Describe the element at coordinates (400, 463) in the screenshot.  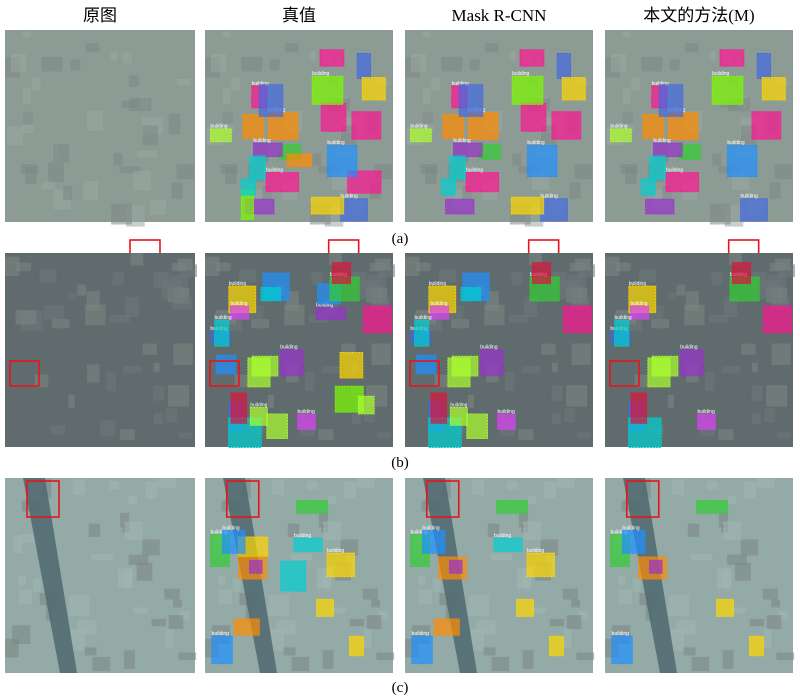
I see `row-caption: (b)` at that location.